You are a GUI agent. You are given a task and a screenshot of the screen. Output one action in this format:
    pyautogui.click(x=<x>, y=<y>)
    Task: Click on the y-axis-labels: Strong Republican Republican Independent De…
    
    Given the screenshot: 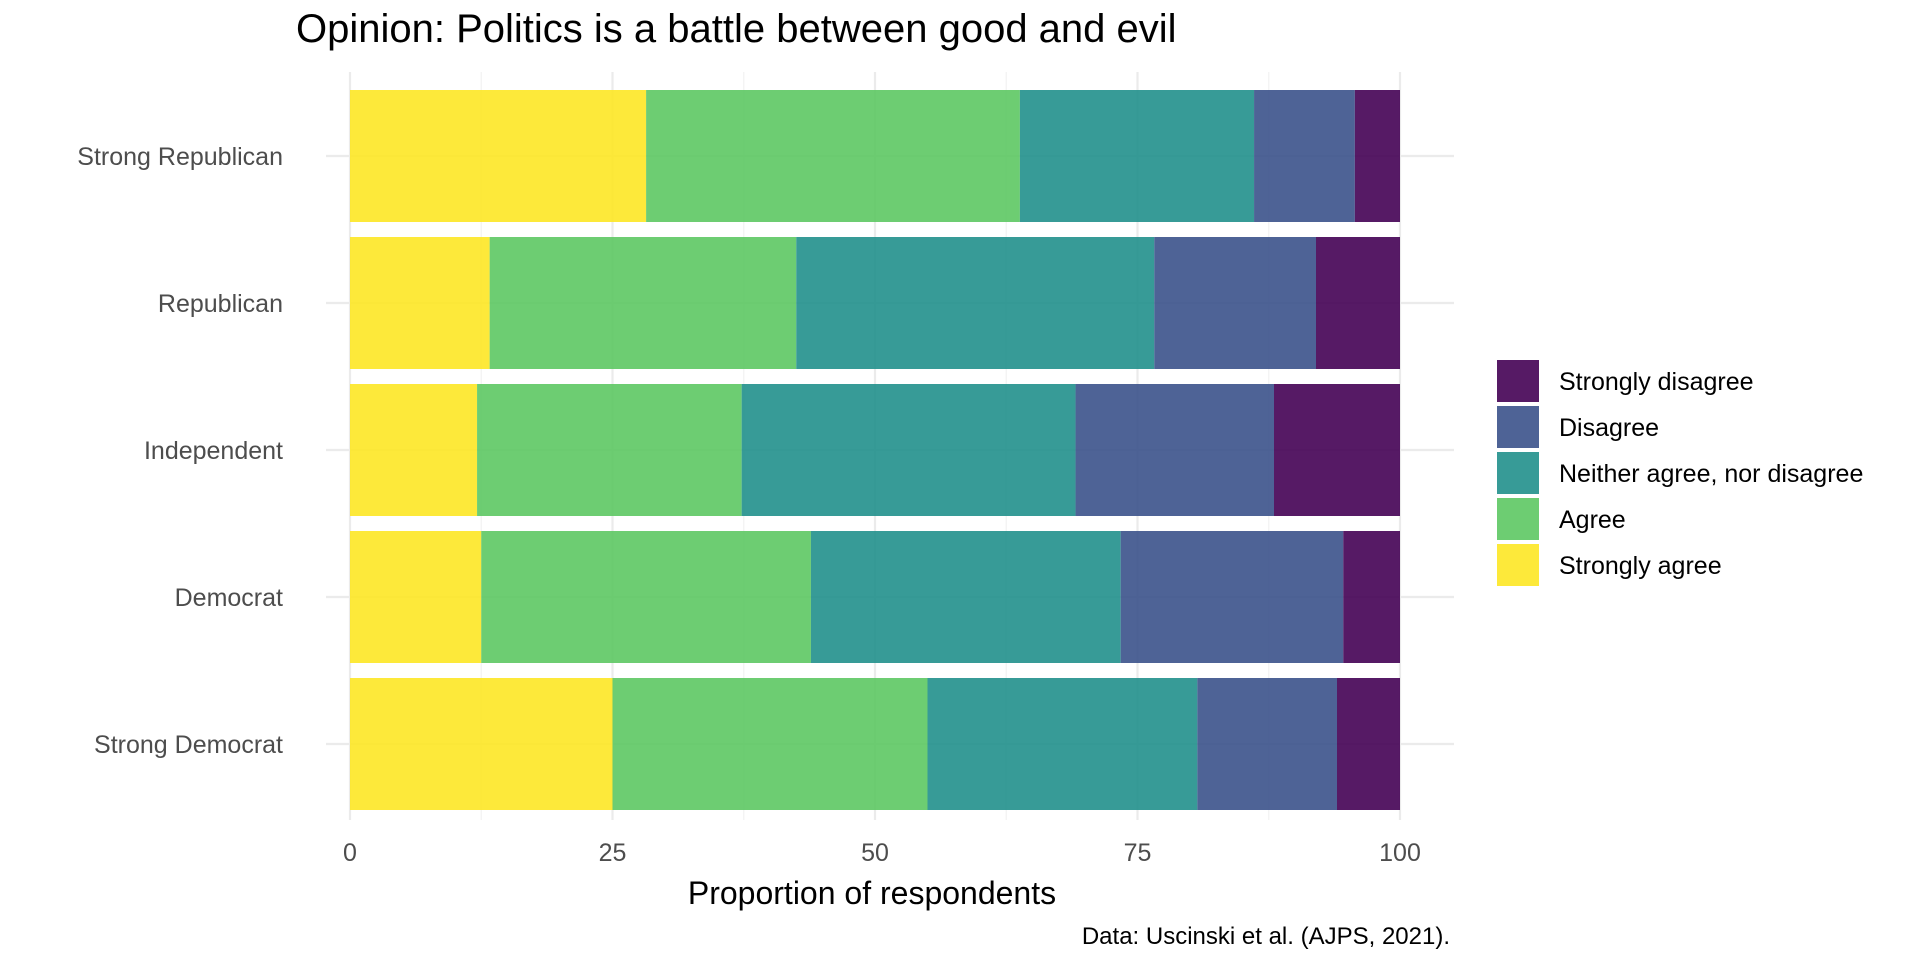 What is the action you would take?
    pyautogui.click(x=180, y=451)
    